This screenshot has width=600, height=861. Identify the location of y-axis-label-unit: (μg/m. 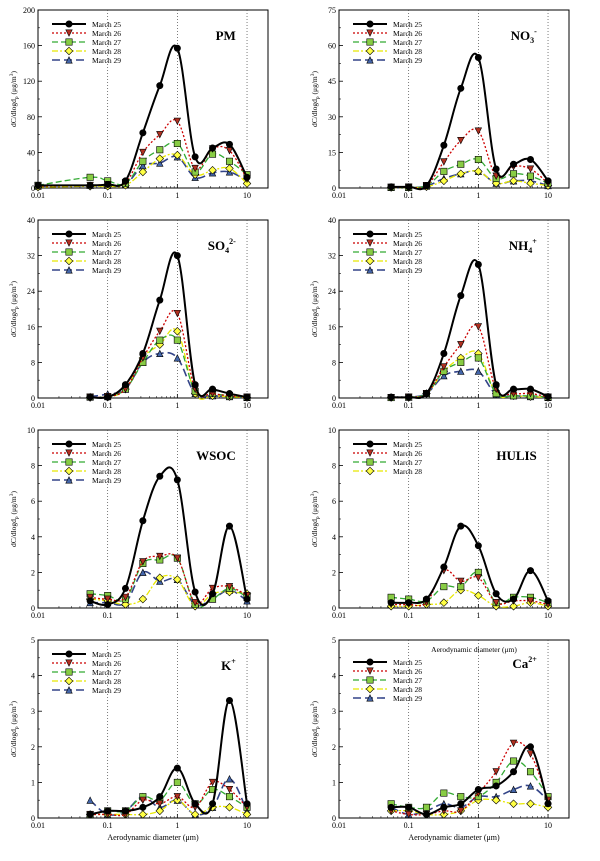
(13, 506).